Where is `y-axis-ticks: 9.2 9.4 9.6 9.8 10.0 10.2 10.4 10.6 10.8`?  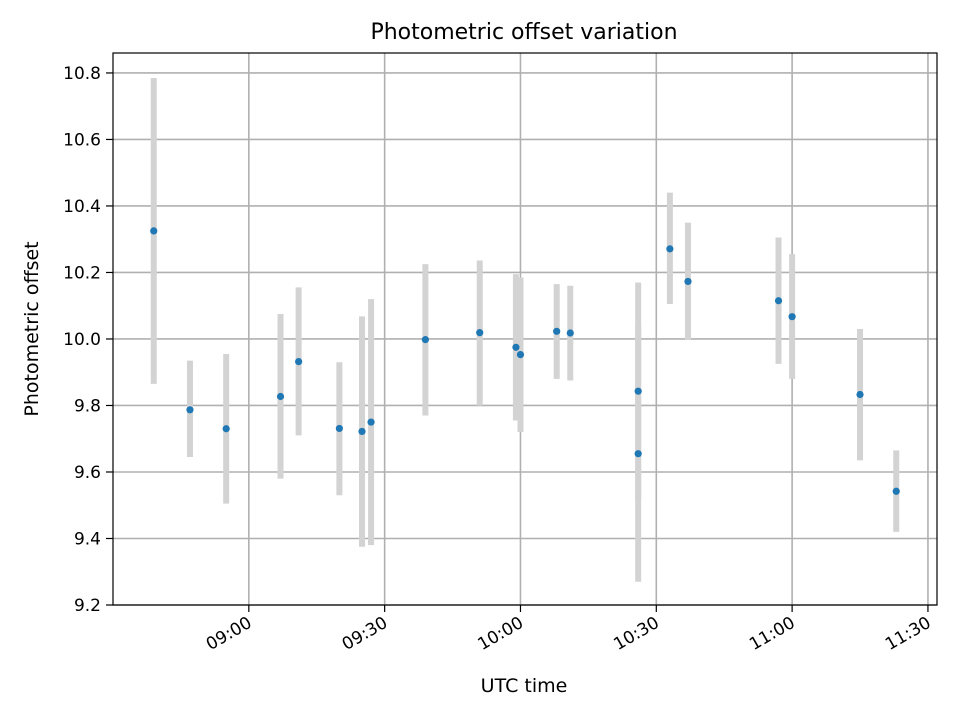
y-axis-ticks: 9.2 9.4 9.6 9.8 10.0 10.2 10.4 10.6 10.8 is located at coordinates (88, 340).